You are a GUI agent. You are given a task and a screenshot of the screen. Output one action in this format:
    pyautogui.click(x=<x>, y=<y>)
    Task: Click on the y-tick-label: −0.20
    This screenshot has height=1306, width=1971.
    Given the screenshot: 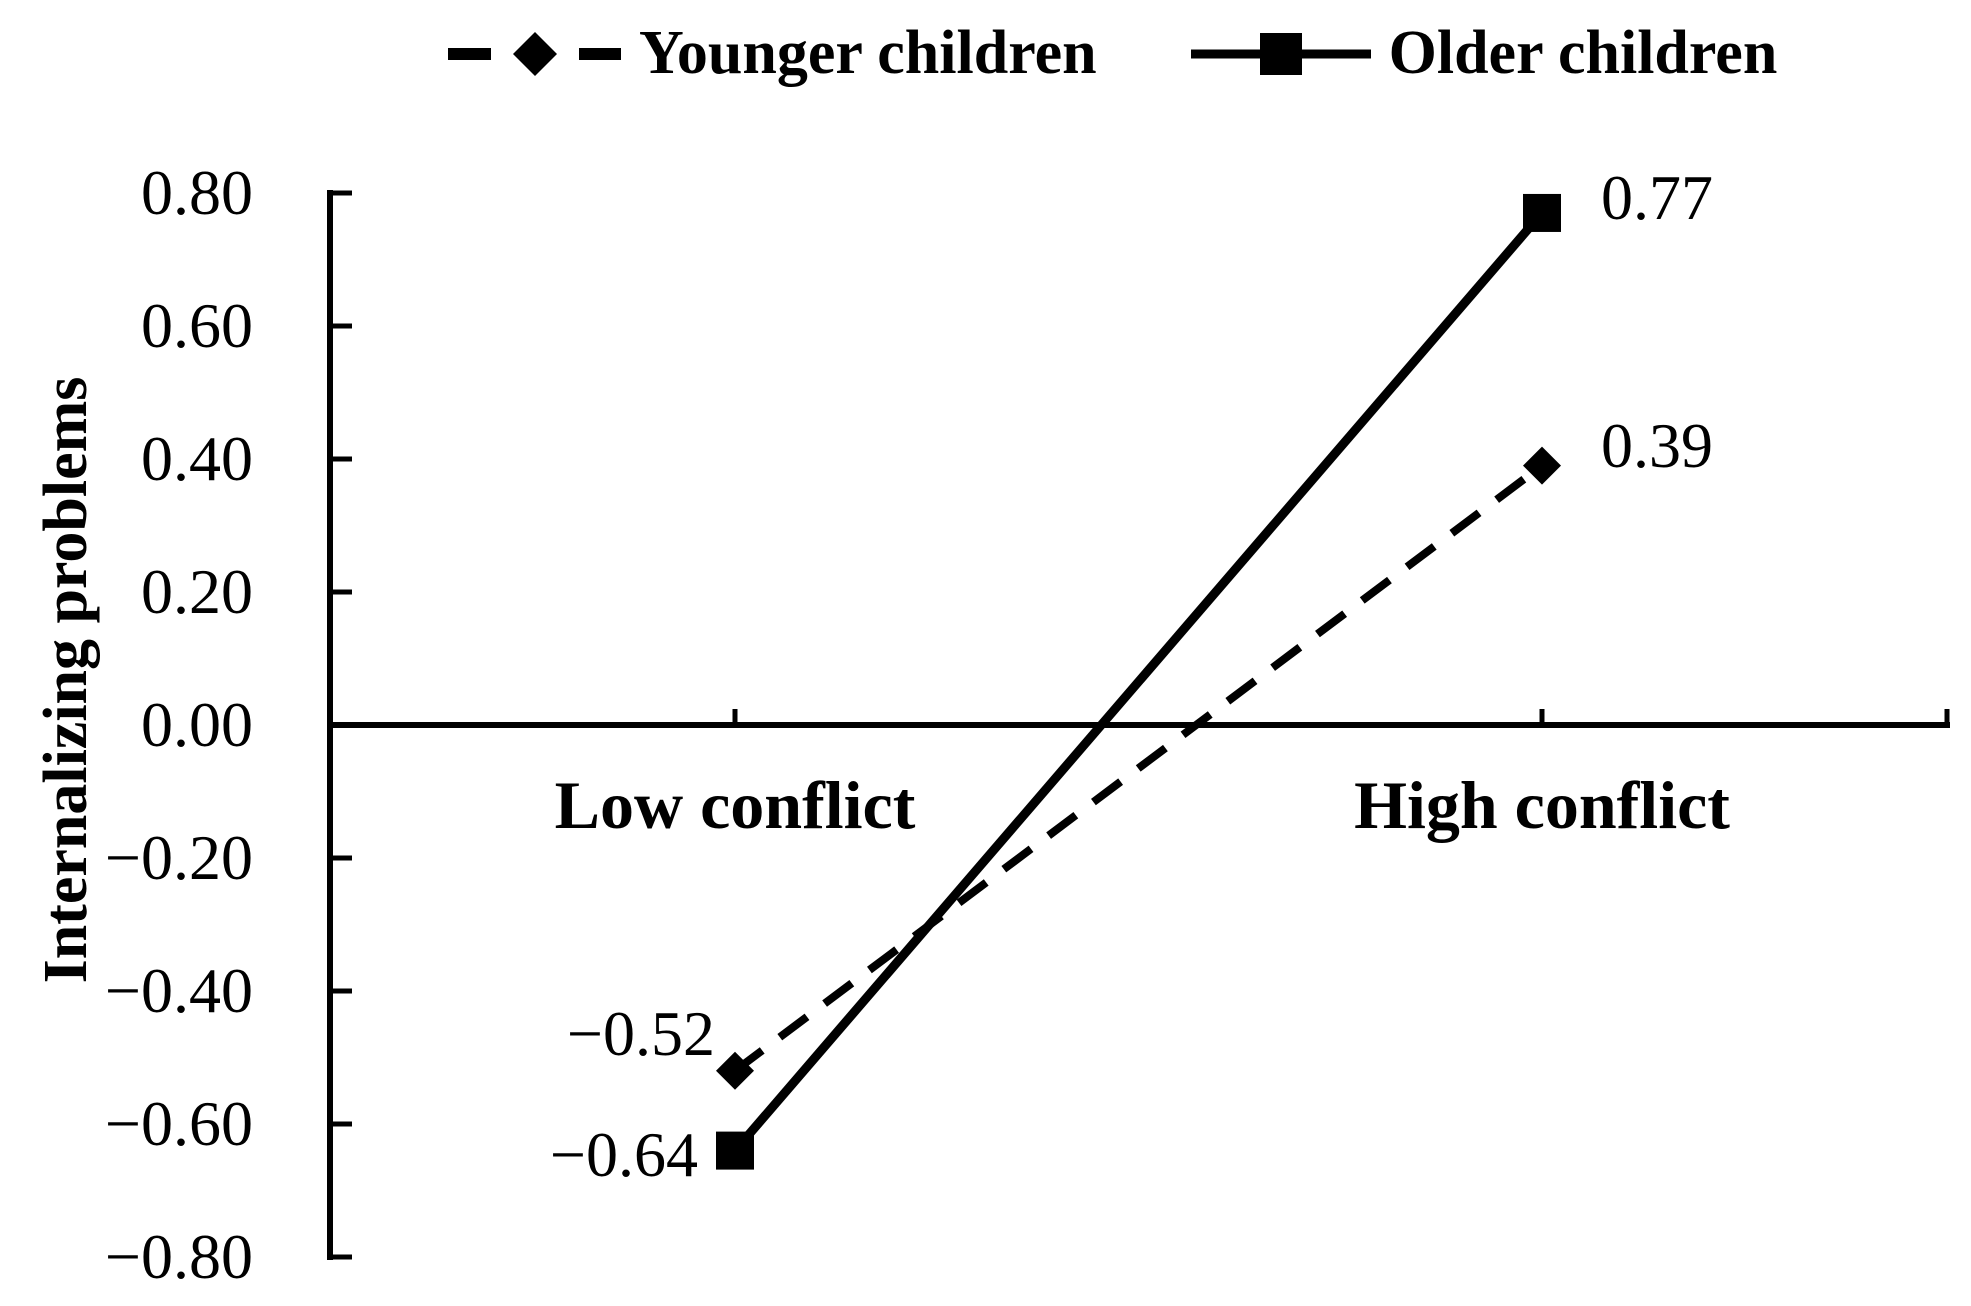 What is the action you would take?
    pyautogui.click(x=178, y=857)
    